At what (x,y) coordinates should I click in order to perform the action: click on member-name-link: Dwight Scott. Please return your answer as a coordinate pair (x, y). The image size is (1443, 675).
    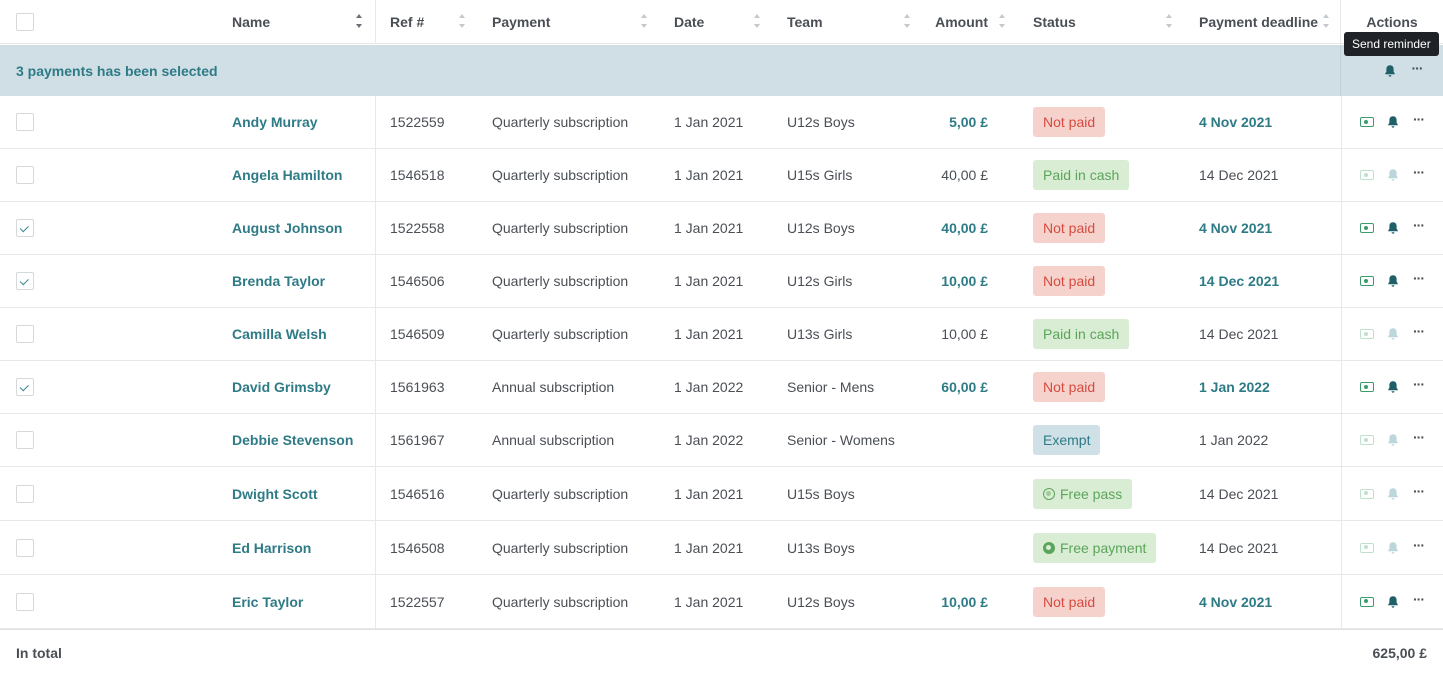
    Looking at the image, I should click on (275, 493).